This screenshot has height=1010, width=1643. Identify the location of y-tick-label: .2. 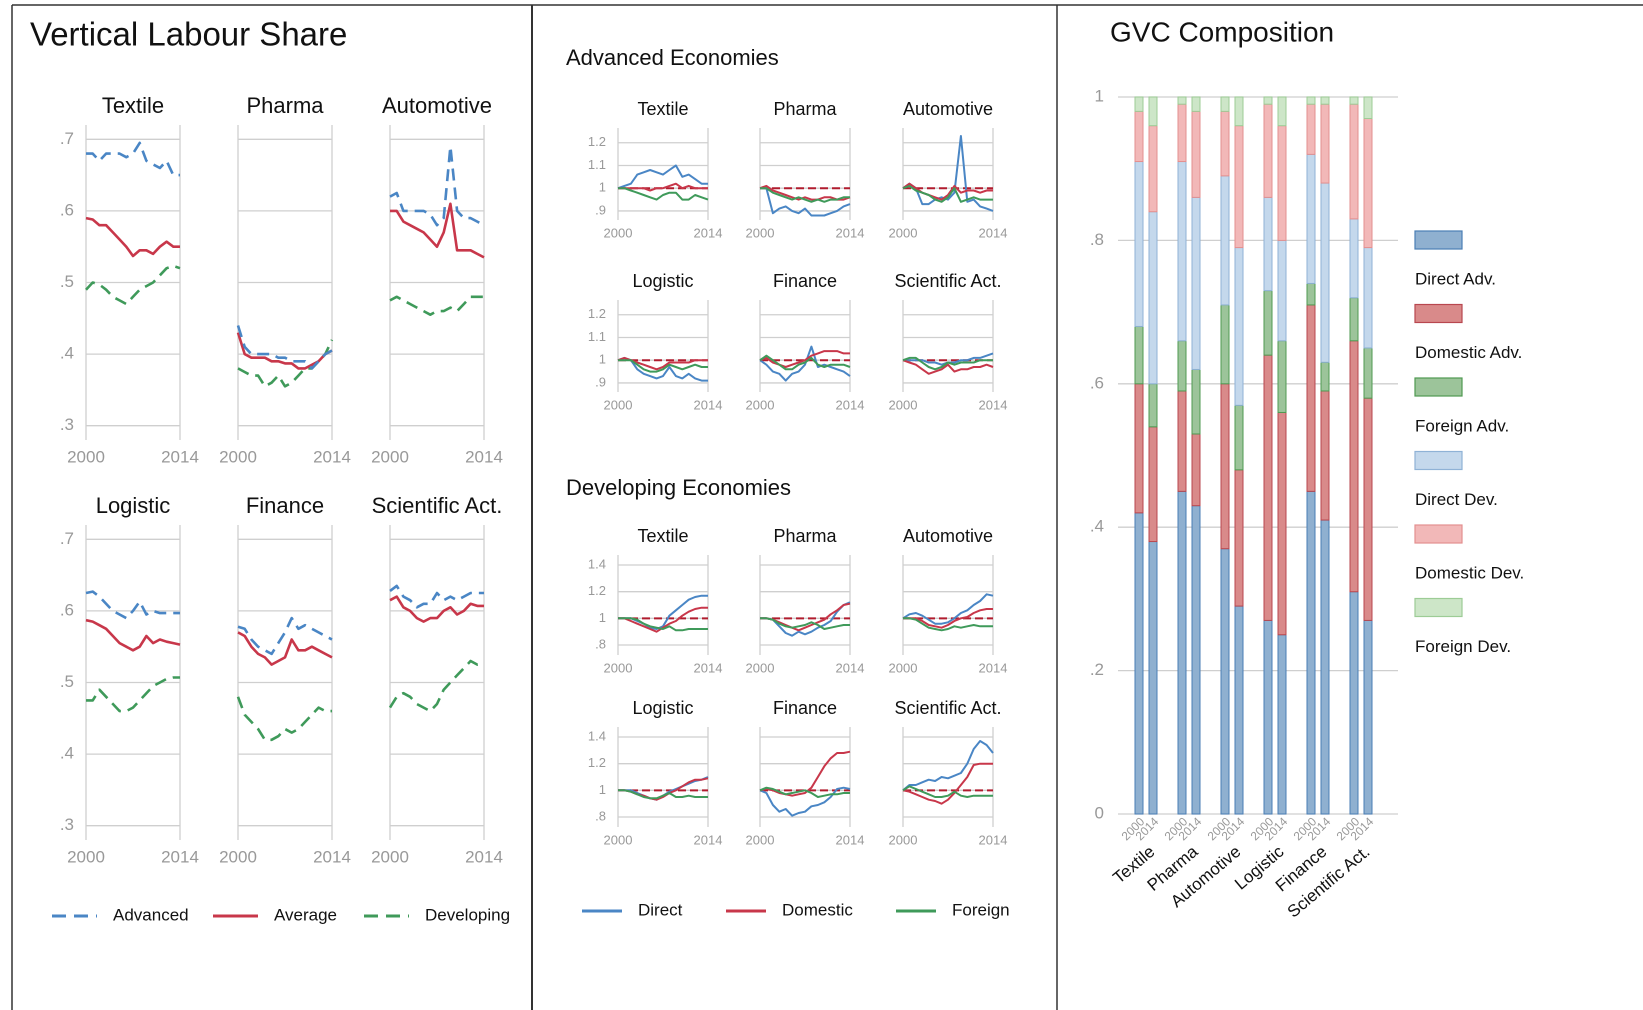
(1097, 669).